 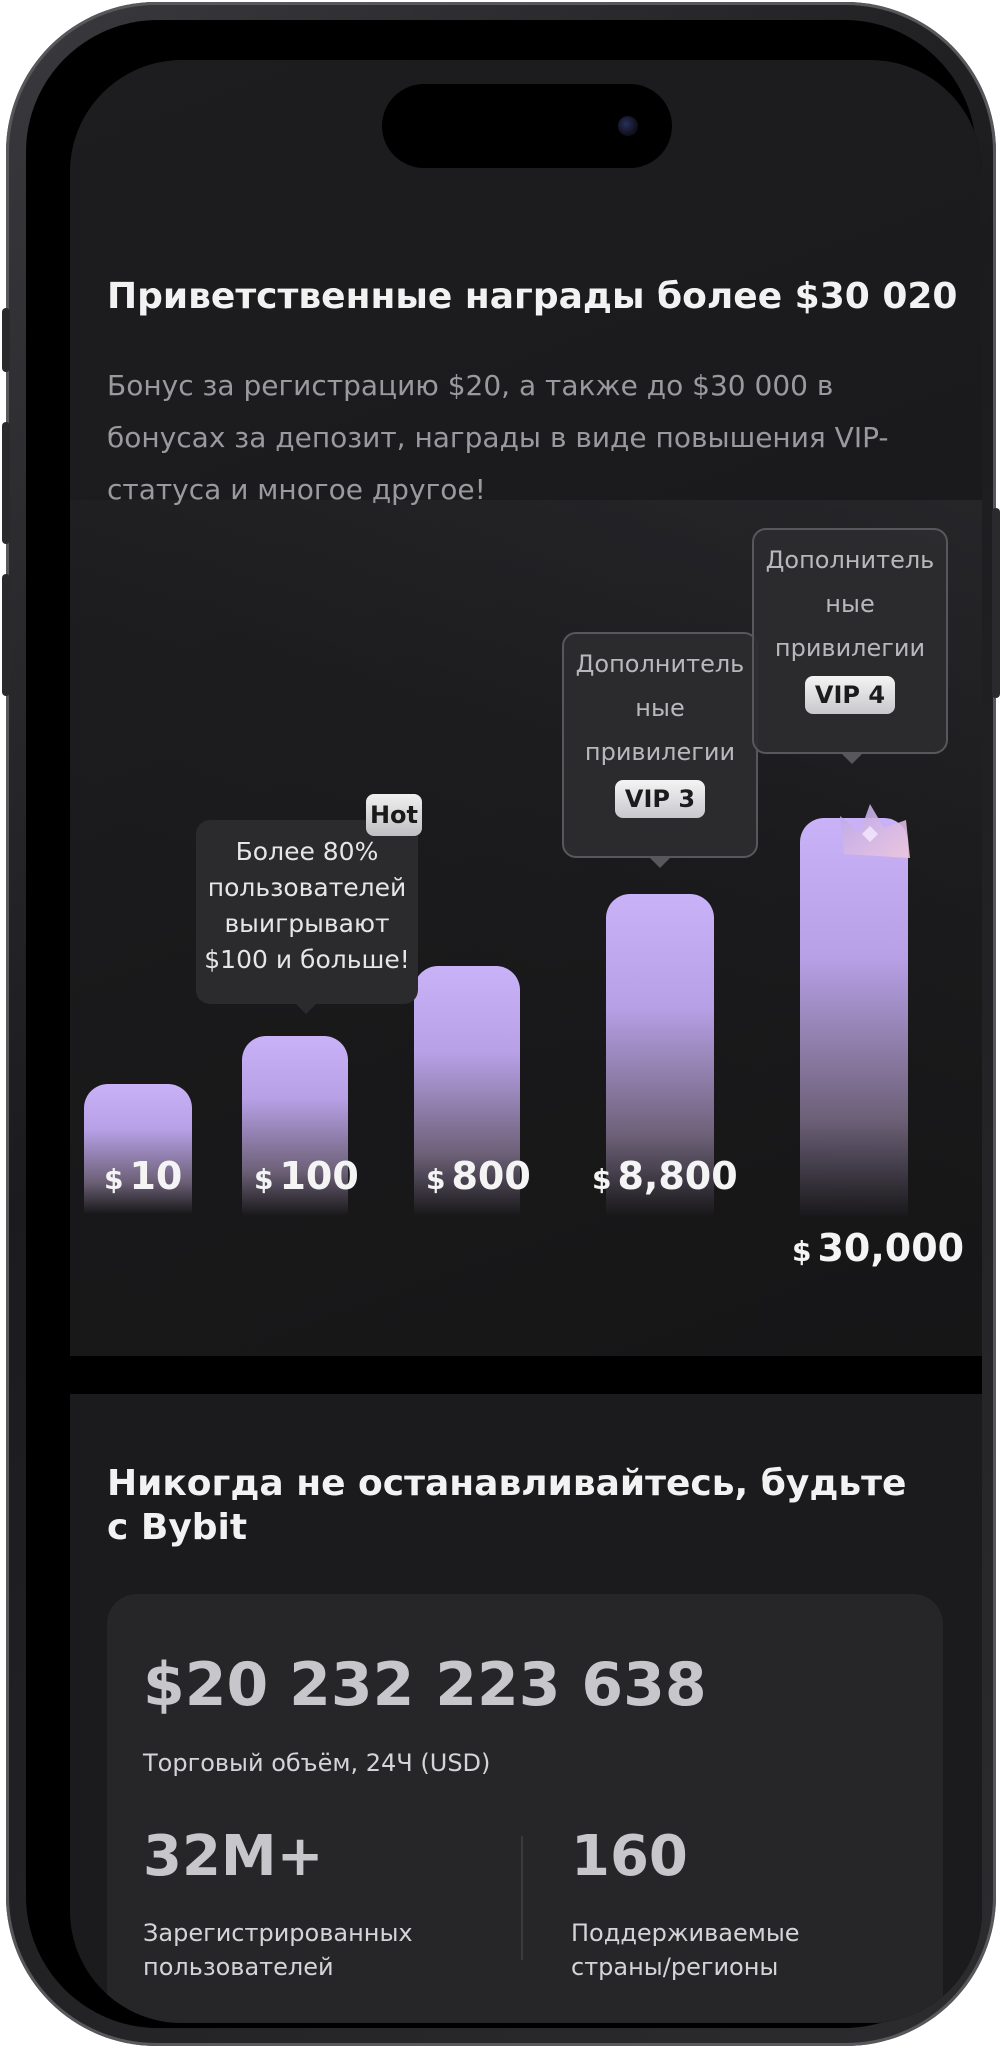 What do you see at coordinates (278, 1950) in the screenshot?
I see `registered-users-label: Зарегистрированных пользователей` at bounding box center [278, 1950].